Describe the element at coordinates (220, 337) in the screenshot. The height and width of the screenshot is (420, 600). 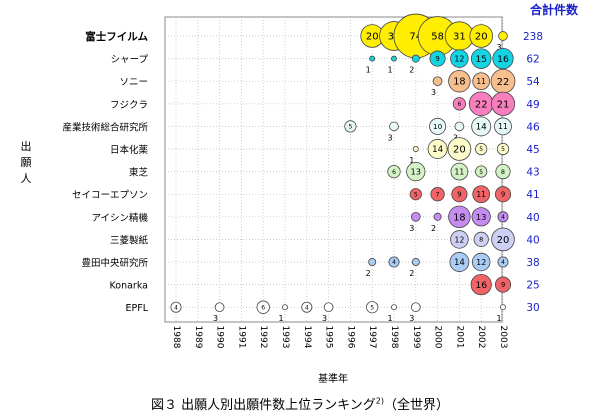
I see `x-tick-label: 1990` at that location.